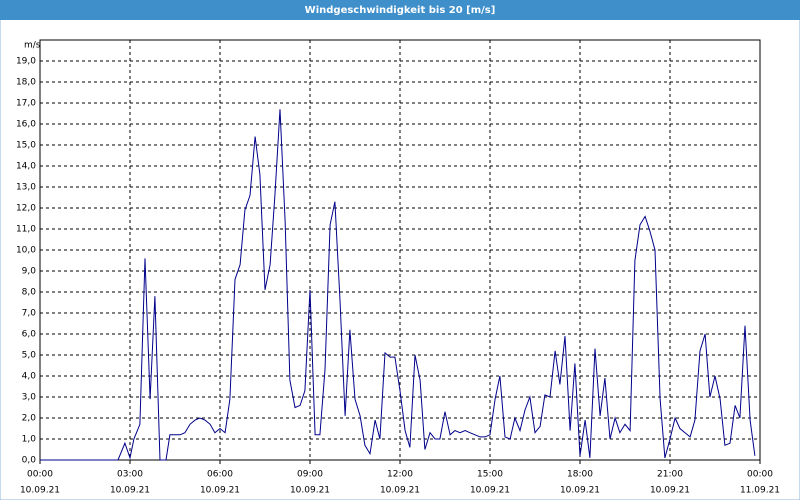  I want to click on y-tick-label: 2,0, so click(29, 419).